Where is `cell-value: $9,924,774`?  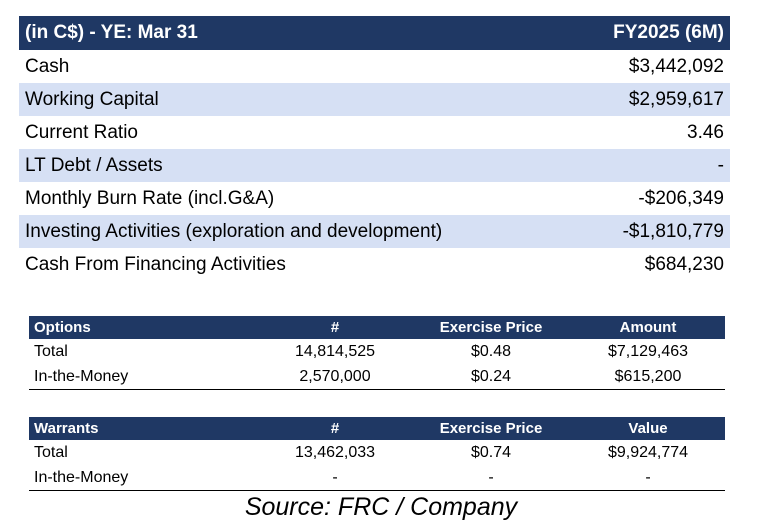 cell-value: $9,924,774 is located at coordinates (648, 452).